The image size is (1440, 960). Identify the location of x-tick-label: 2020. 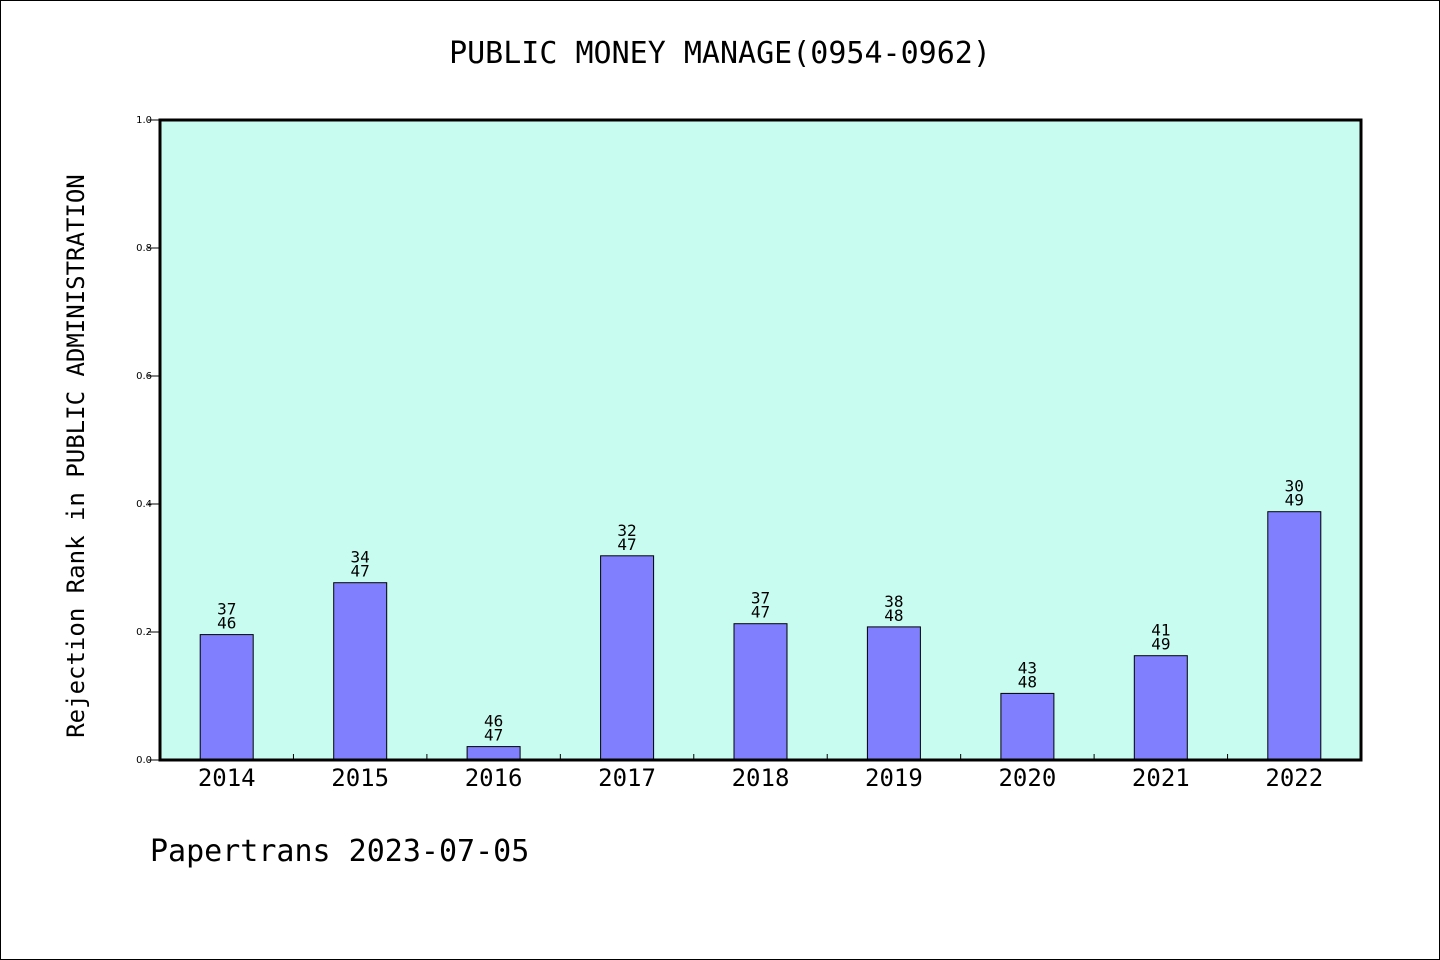
(1027, 778).